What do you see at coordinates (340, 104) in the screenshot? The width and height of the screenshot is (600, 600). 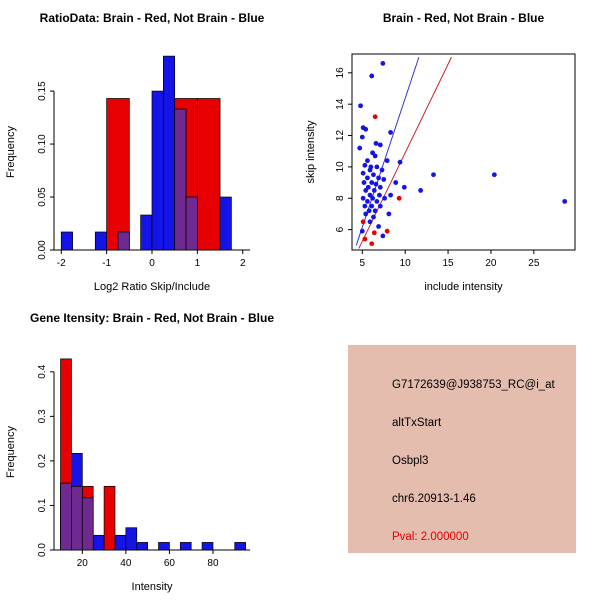 I see `svg-text: 14` at bounding box center [340, 104].